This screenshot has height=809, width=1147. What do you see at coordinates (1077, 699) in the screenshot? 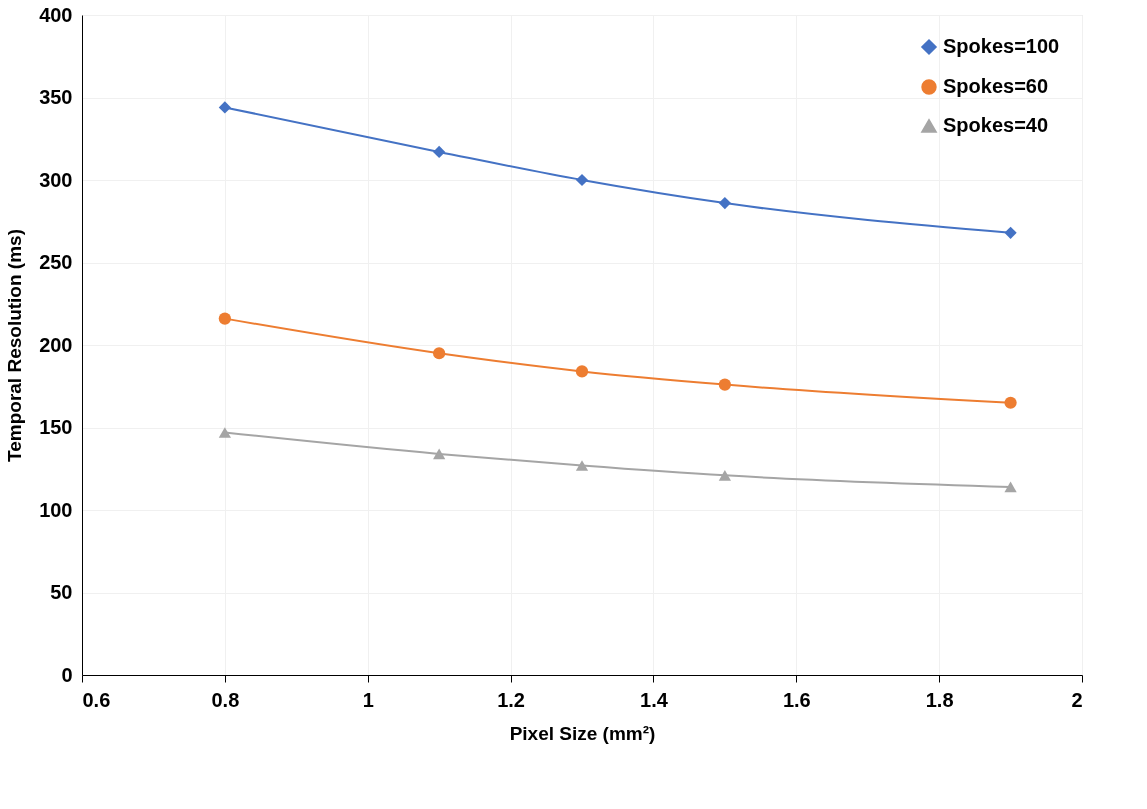
I see `x-tick-label: 2` at bounding box center [1077, 699].